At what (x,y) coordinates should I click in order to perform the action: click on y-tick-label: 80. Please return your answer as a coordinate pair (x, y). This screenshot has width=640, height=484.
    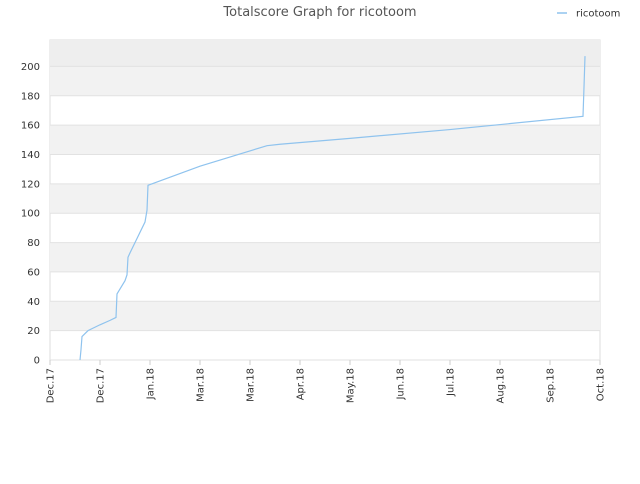
    Looking at the image, I should click on (33, 243).